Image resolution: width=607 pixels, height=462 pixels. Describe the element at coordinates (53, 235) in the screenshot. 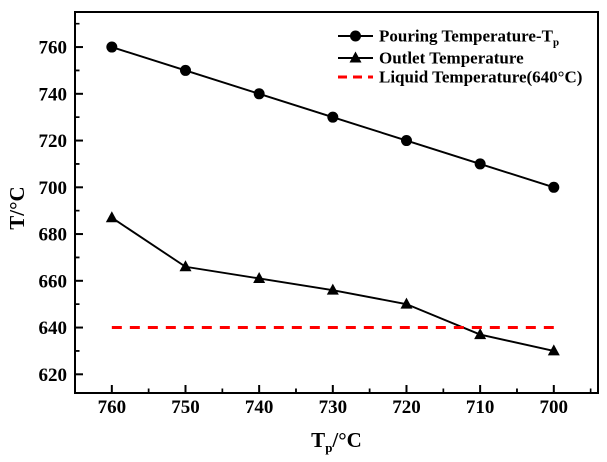

I see `y-tick-label: 680` at that location.